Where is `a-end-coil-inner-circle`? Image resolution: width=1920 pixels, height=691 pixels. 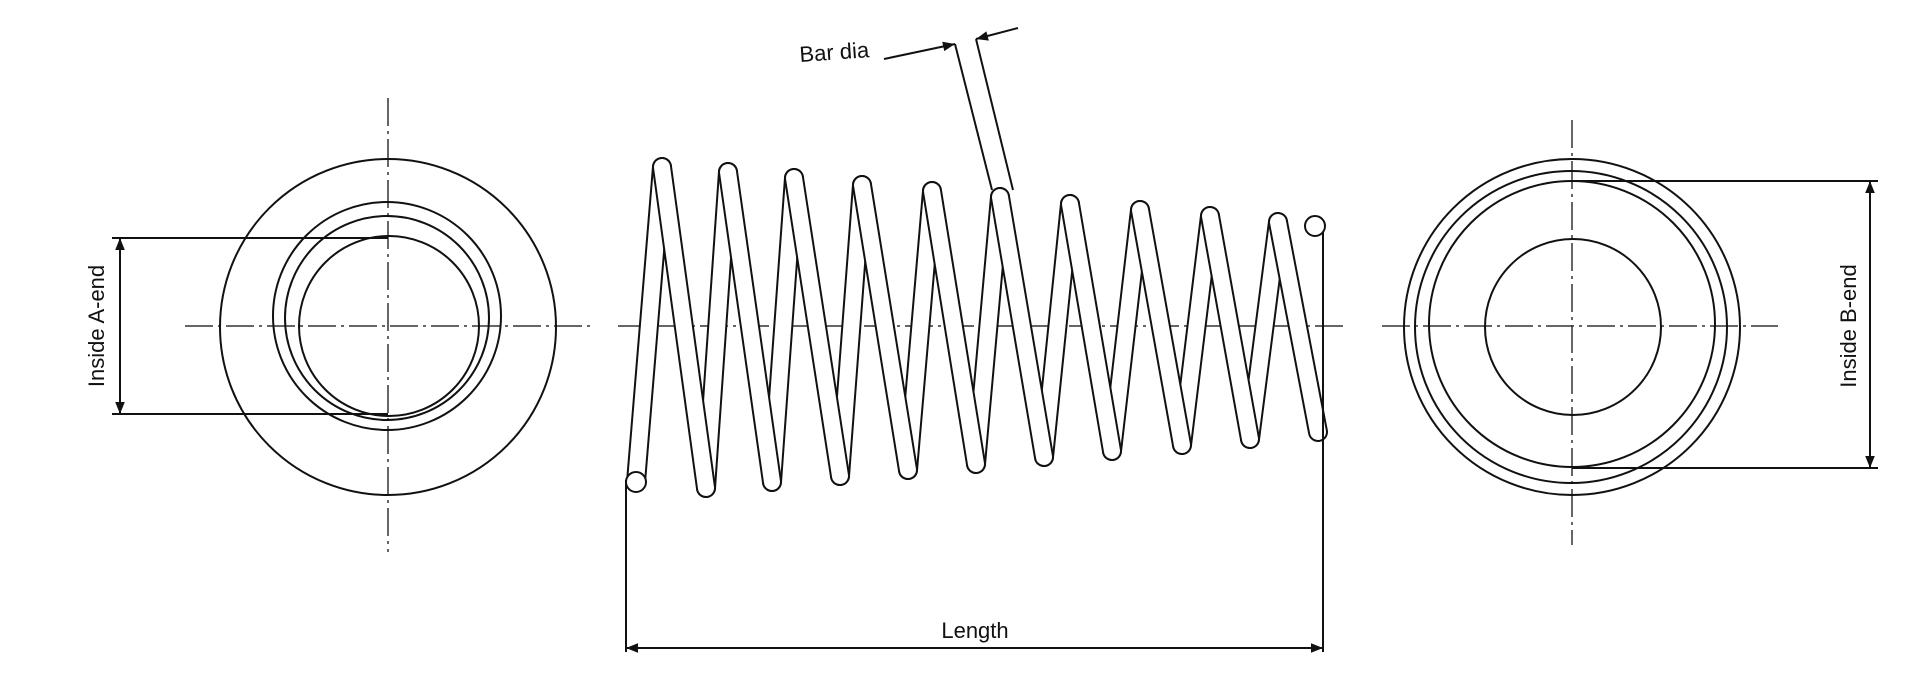 a-end-coil-inner-circle is located at coordinates (387, 318).